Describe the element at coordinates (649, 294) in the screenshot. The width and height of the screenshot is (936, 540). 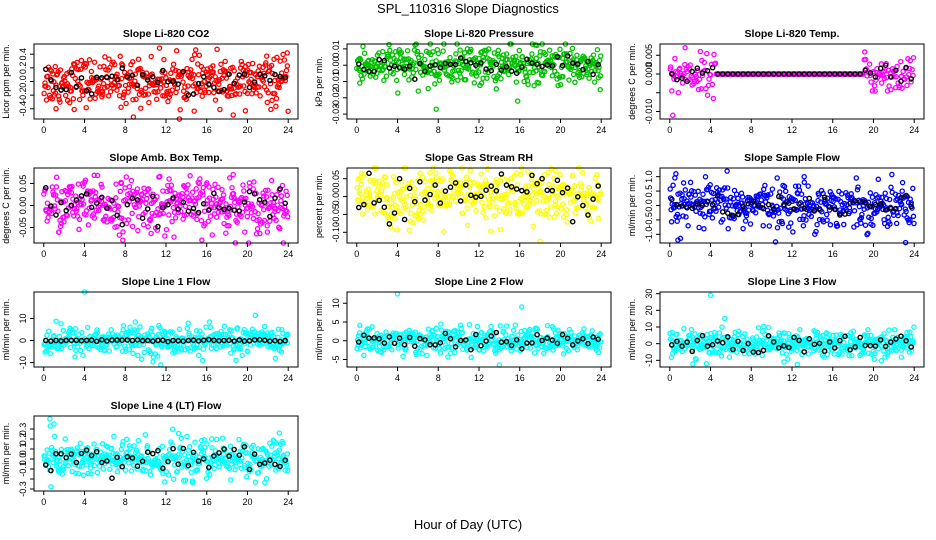
I see `y-tick-label: 30` at that location.